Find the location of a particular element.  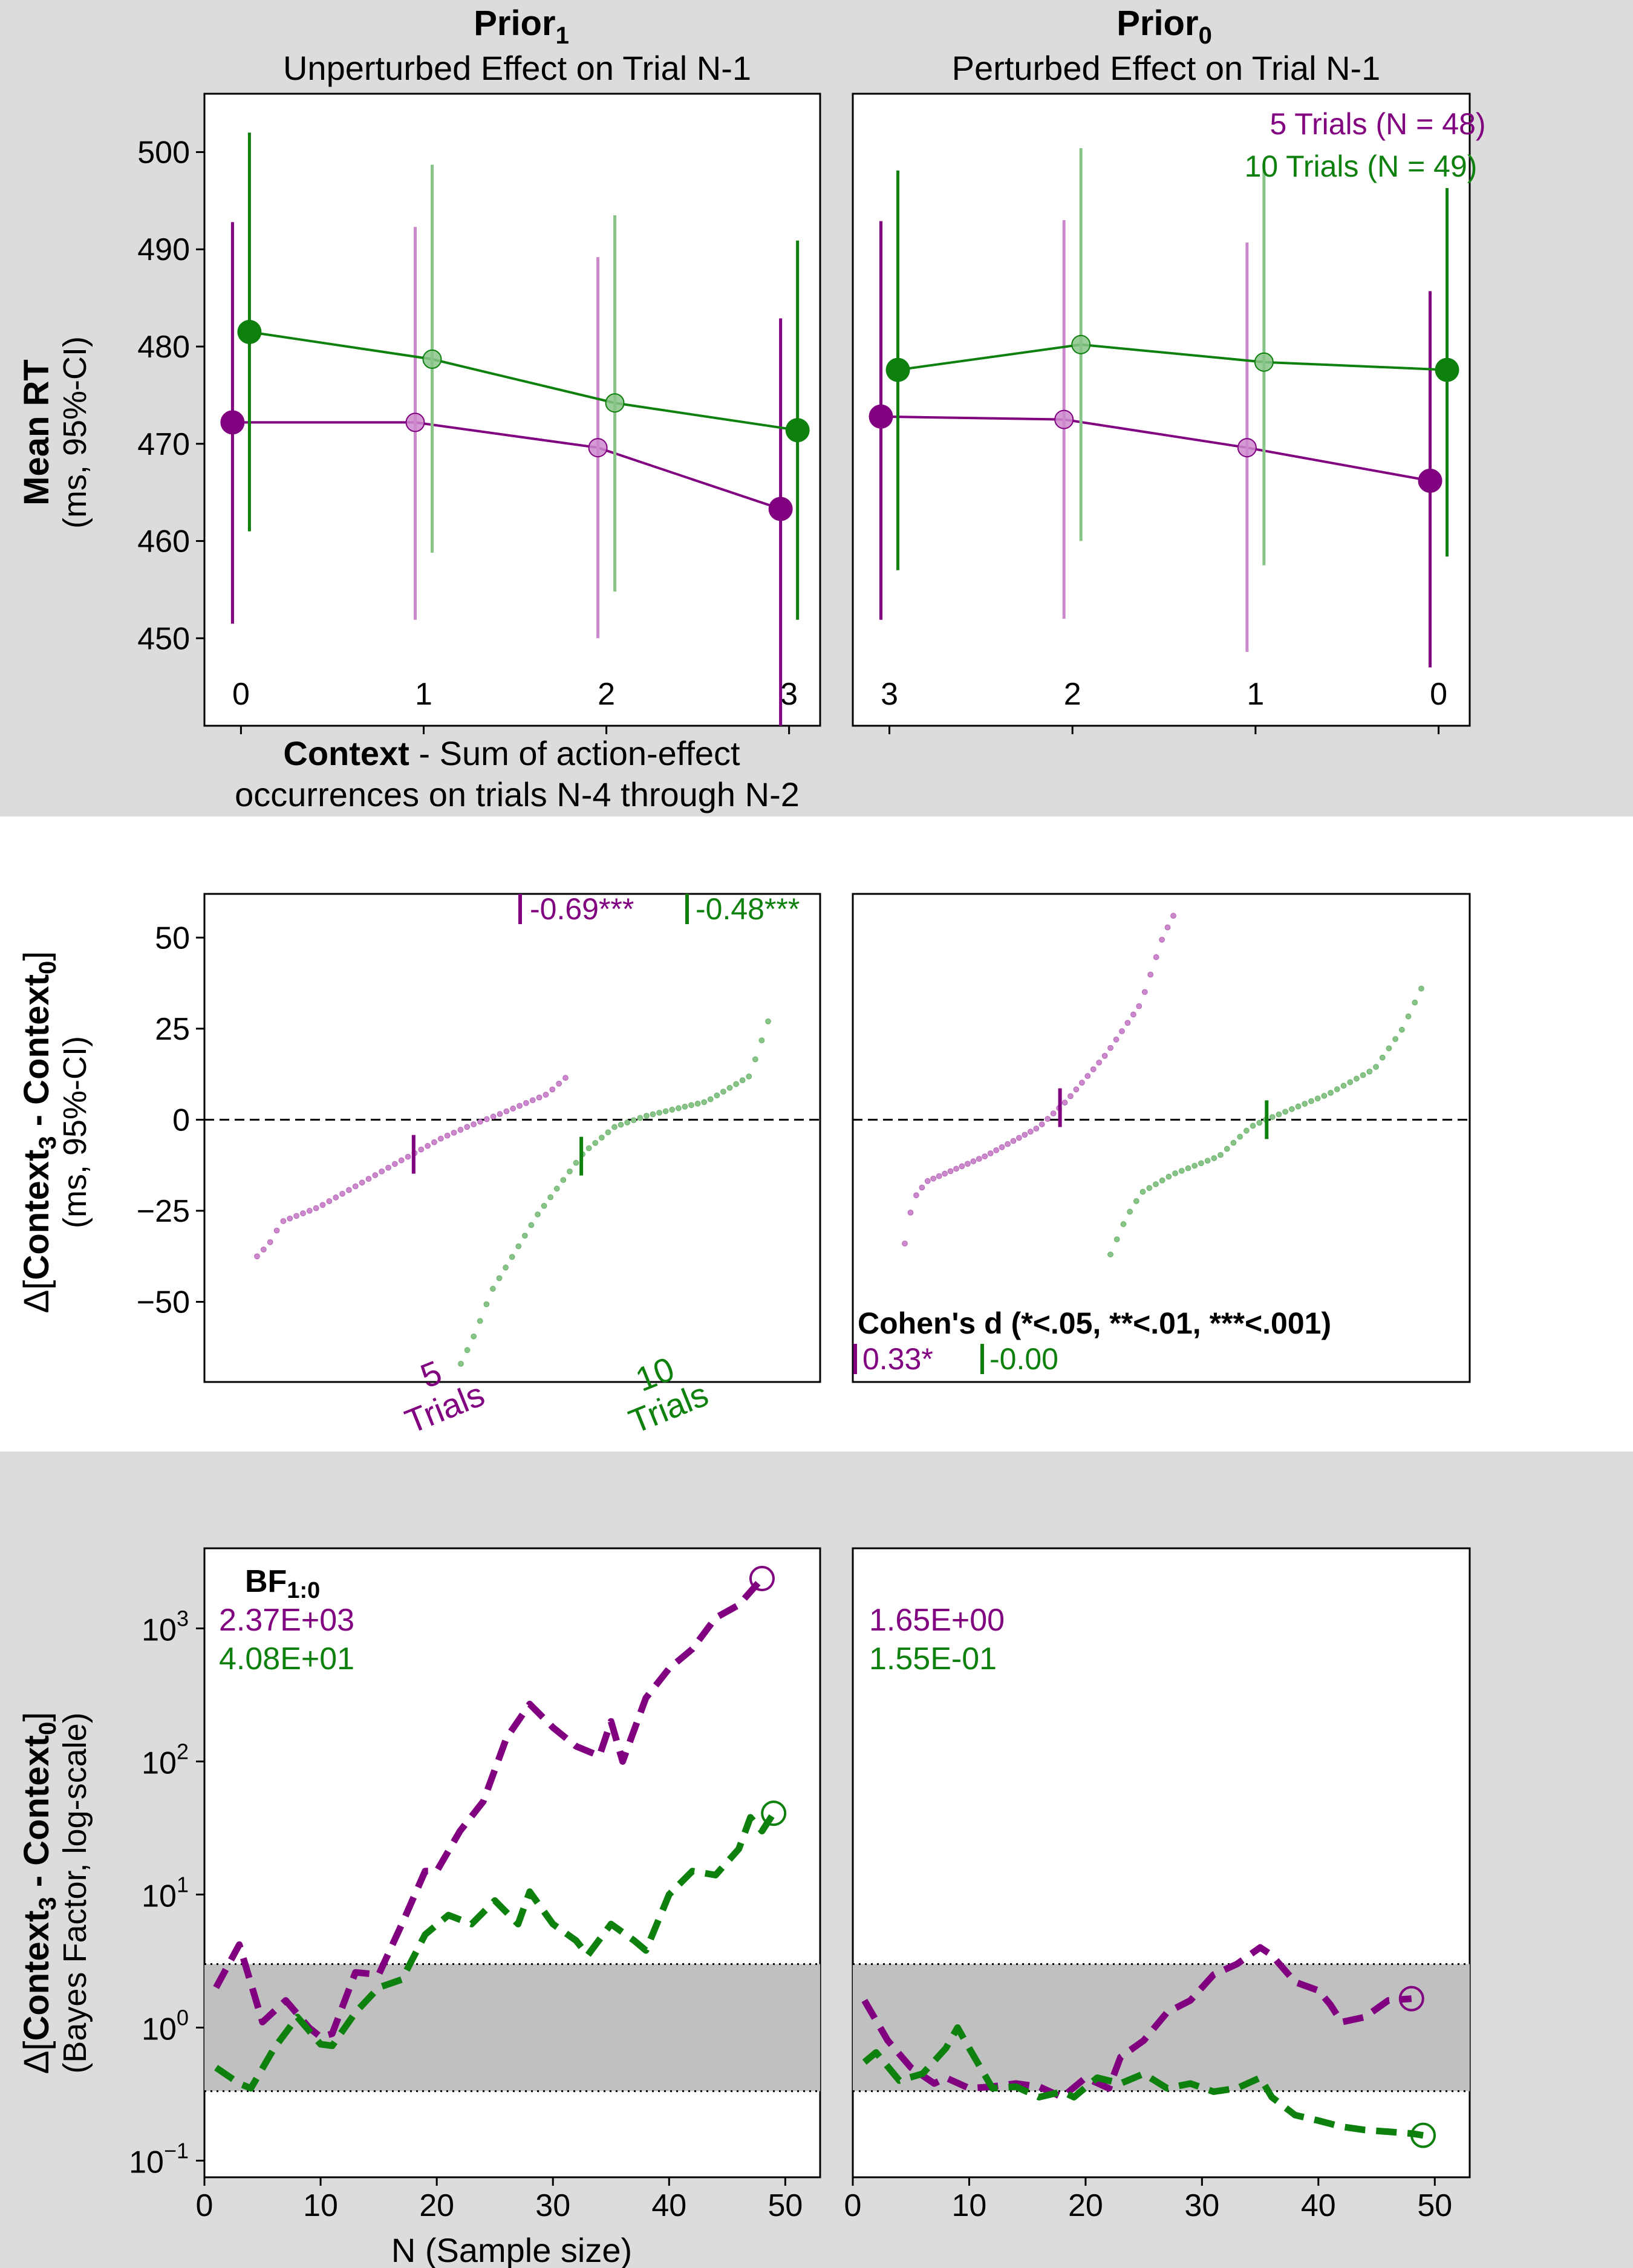

series-line is located at coordinates (1172, 357).